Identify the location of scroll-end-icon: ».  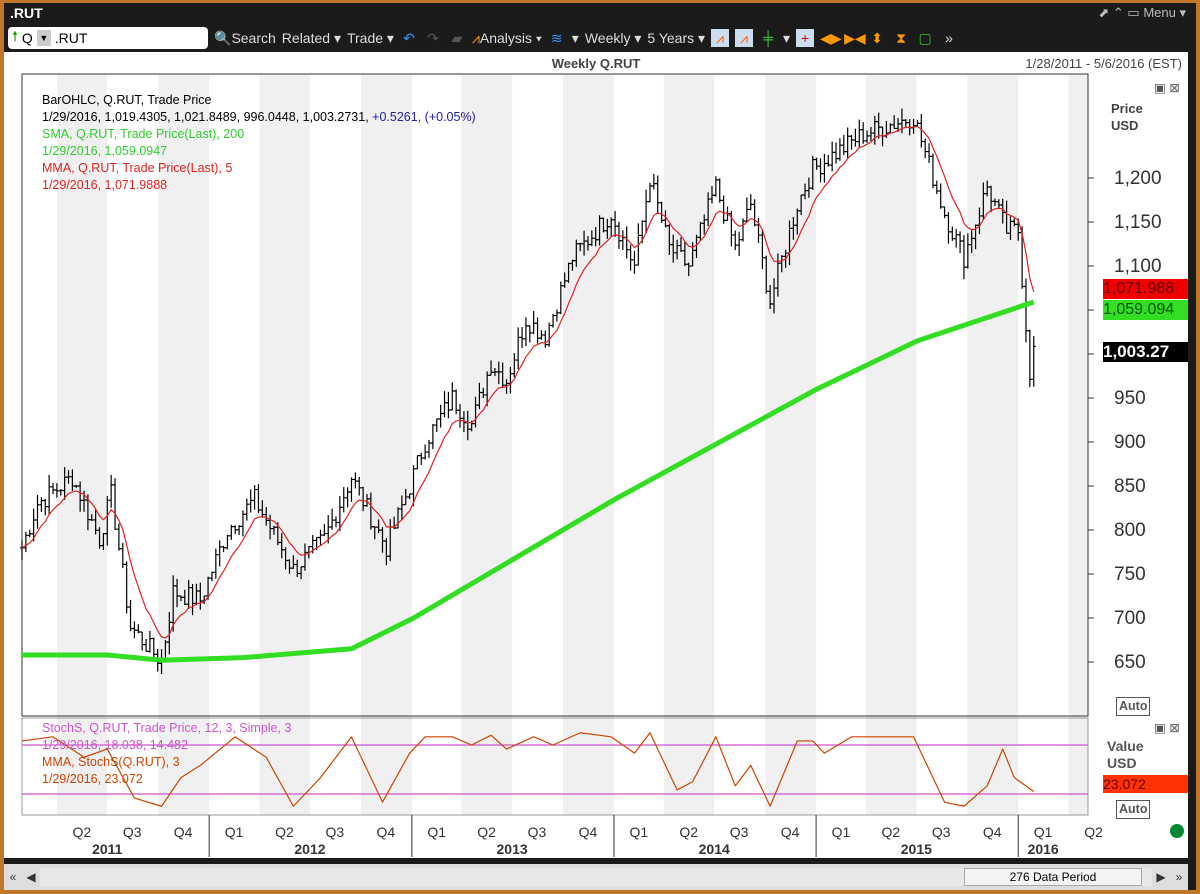
(1179, 877).